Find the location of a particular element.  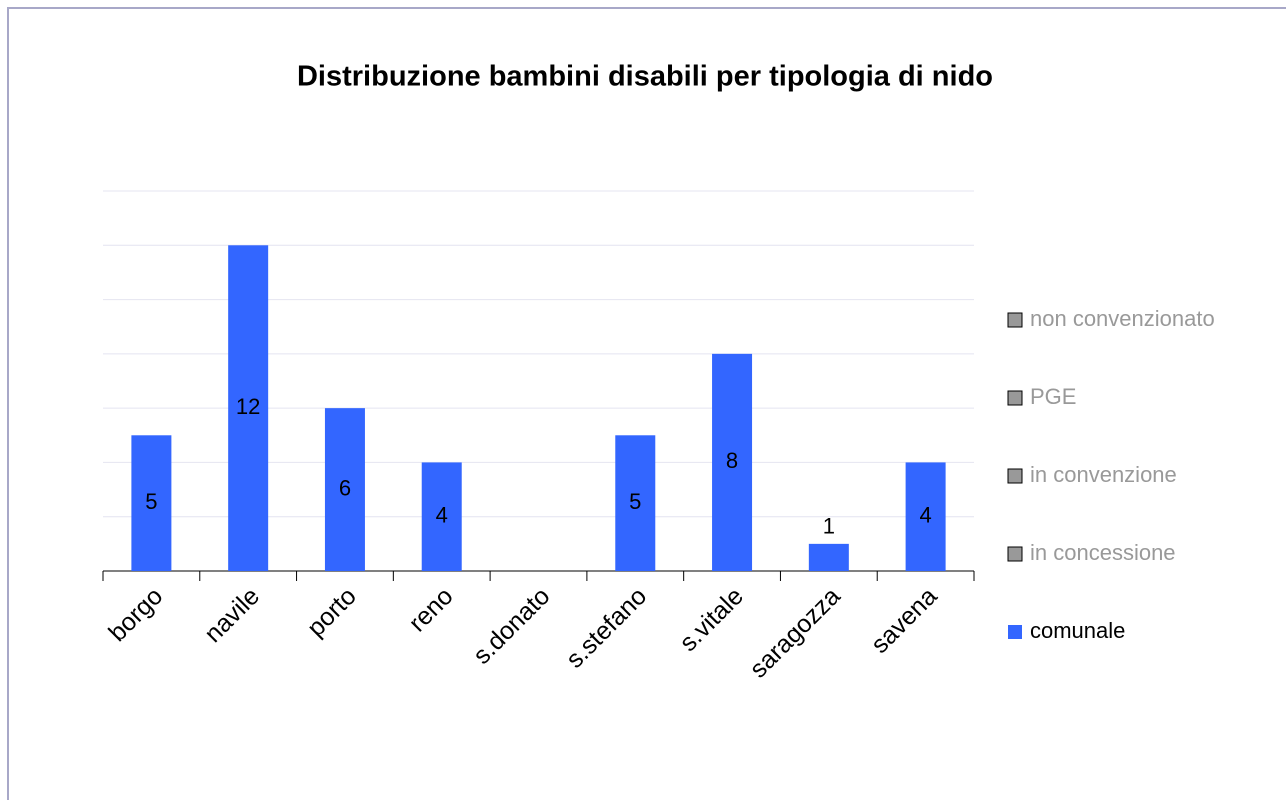

data-label: 6 is located at coordinates (345, 487).